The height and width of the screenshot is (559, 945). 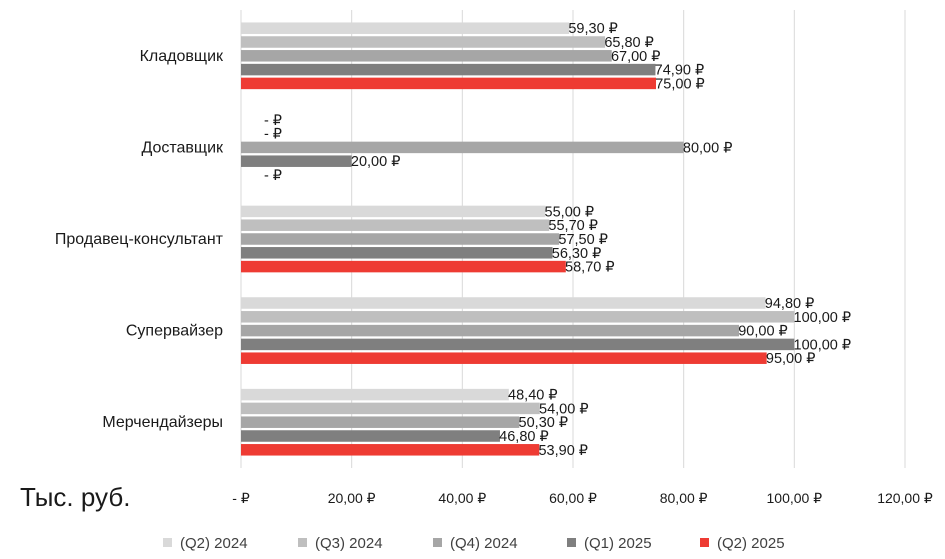 What do you see at coordinates (462, 498) in the screenshot?
I see `x-tick-label: 40,00 ₽` at bounding box center [462, 498].